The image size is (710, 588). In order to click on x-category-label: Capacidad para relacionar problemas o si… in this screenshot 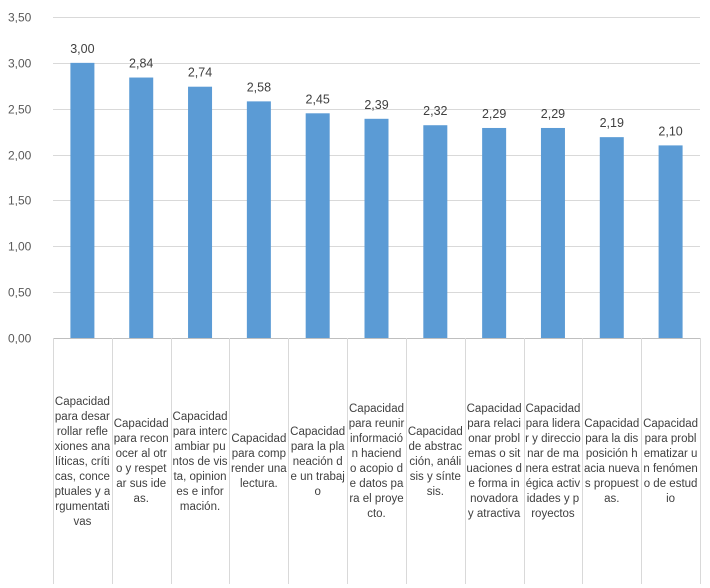, I will do `click(494, 461)`.